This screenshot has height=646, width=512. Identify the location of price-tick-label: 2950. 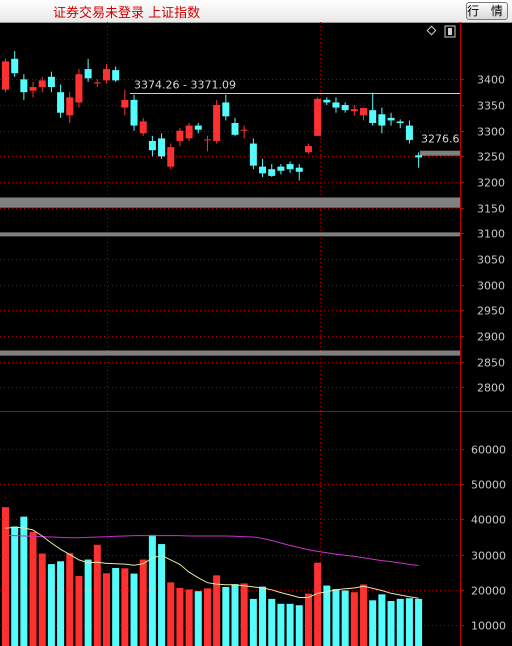
(491, 311).